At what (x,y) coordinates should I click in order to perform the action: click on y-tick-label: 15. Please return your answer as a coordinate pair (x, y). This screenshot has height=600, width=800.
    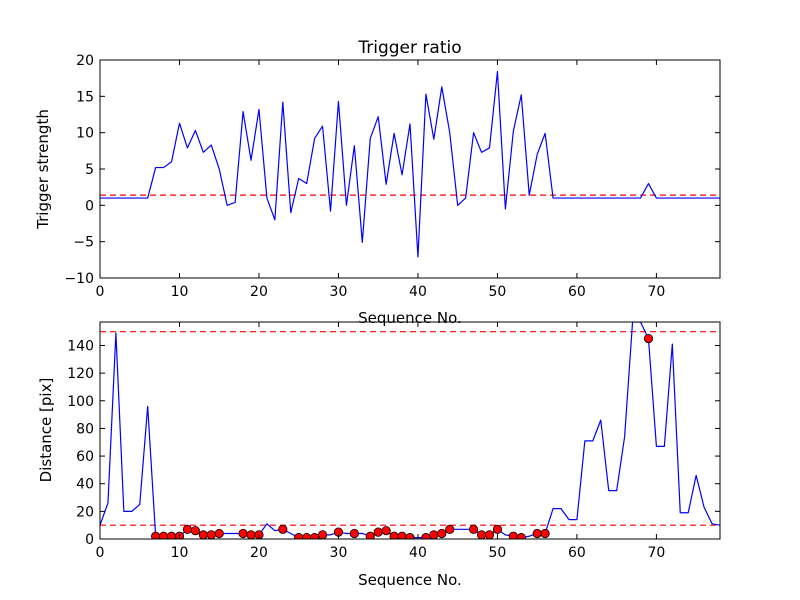
    Looking at the image, I should click on (85, 97).